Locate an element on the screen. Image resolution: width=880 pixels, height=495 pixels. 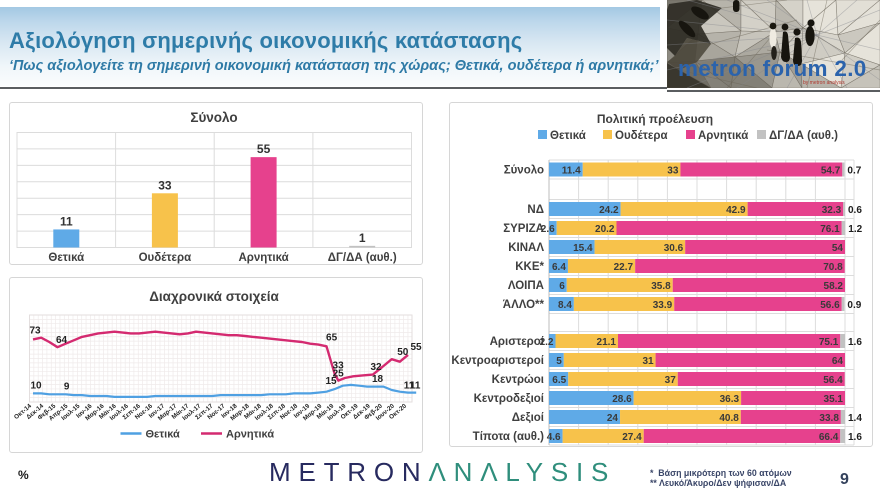
svg-text: ΚΚΕ* is located at coordinates (529, 267).